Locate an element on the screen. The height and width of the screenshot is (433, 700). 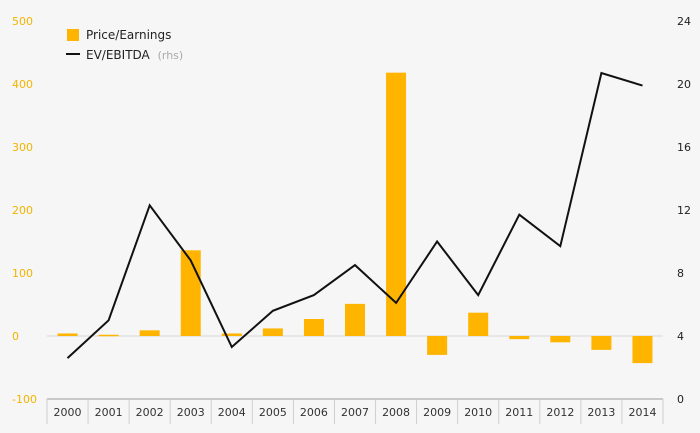
x-tick-label: 2004 is located at coordinates (232, 412).